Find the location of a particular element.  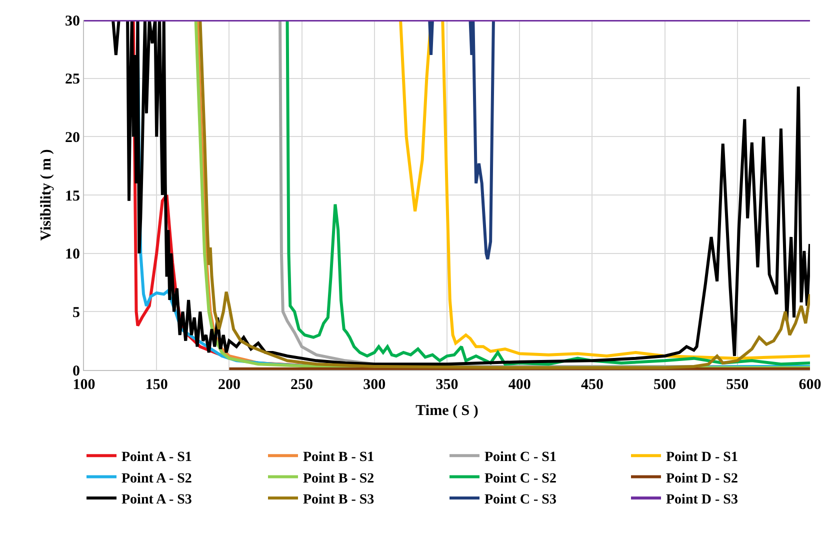

x-tick-label: 400 is located at coordinates (519, 385).